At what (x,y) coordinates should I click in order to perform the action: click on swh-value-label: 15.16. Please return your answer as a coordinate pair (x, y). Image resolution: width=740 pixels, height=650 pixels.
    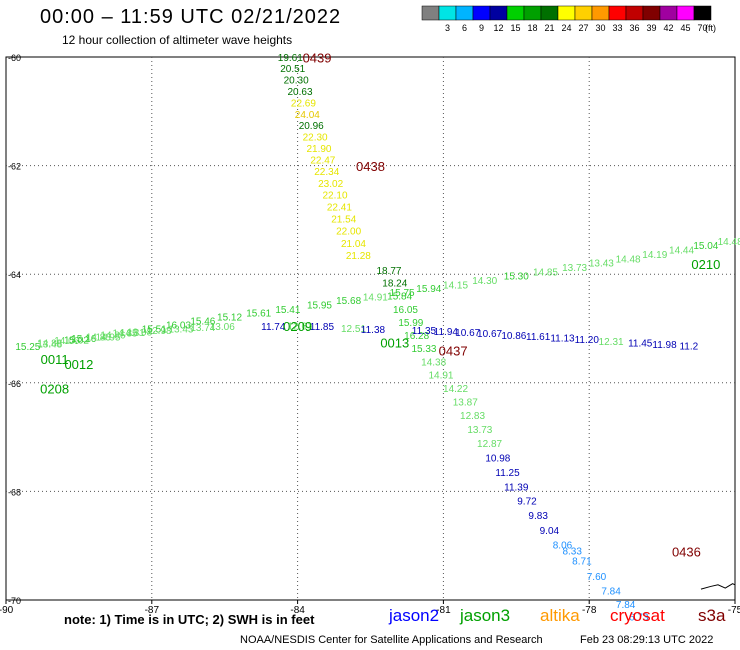
    Looking at the image, I should click on (83, 339).